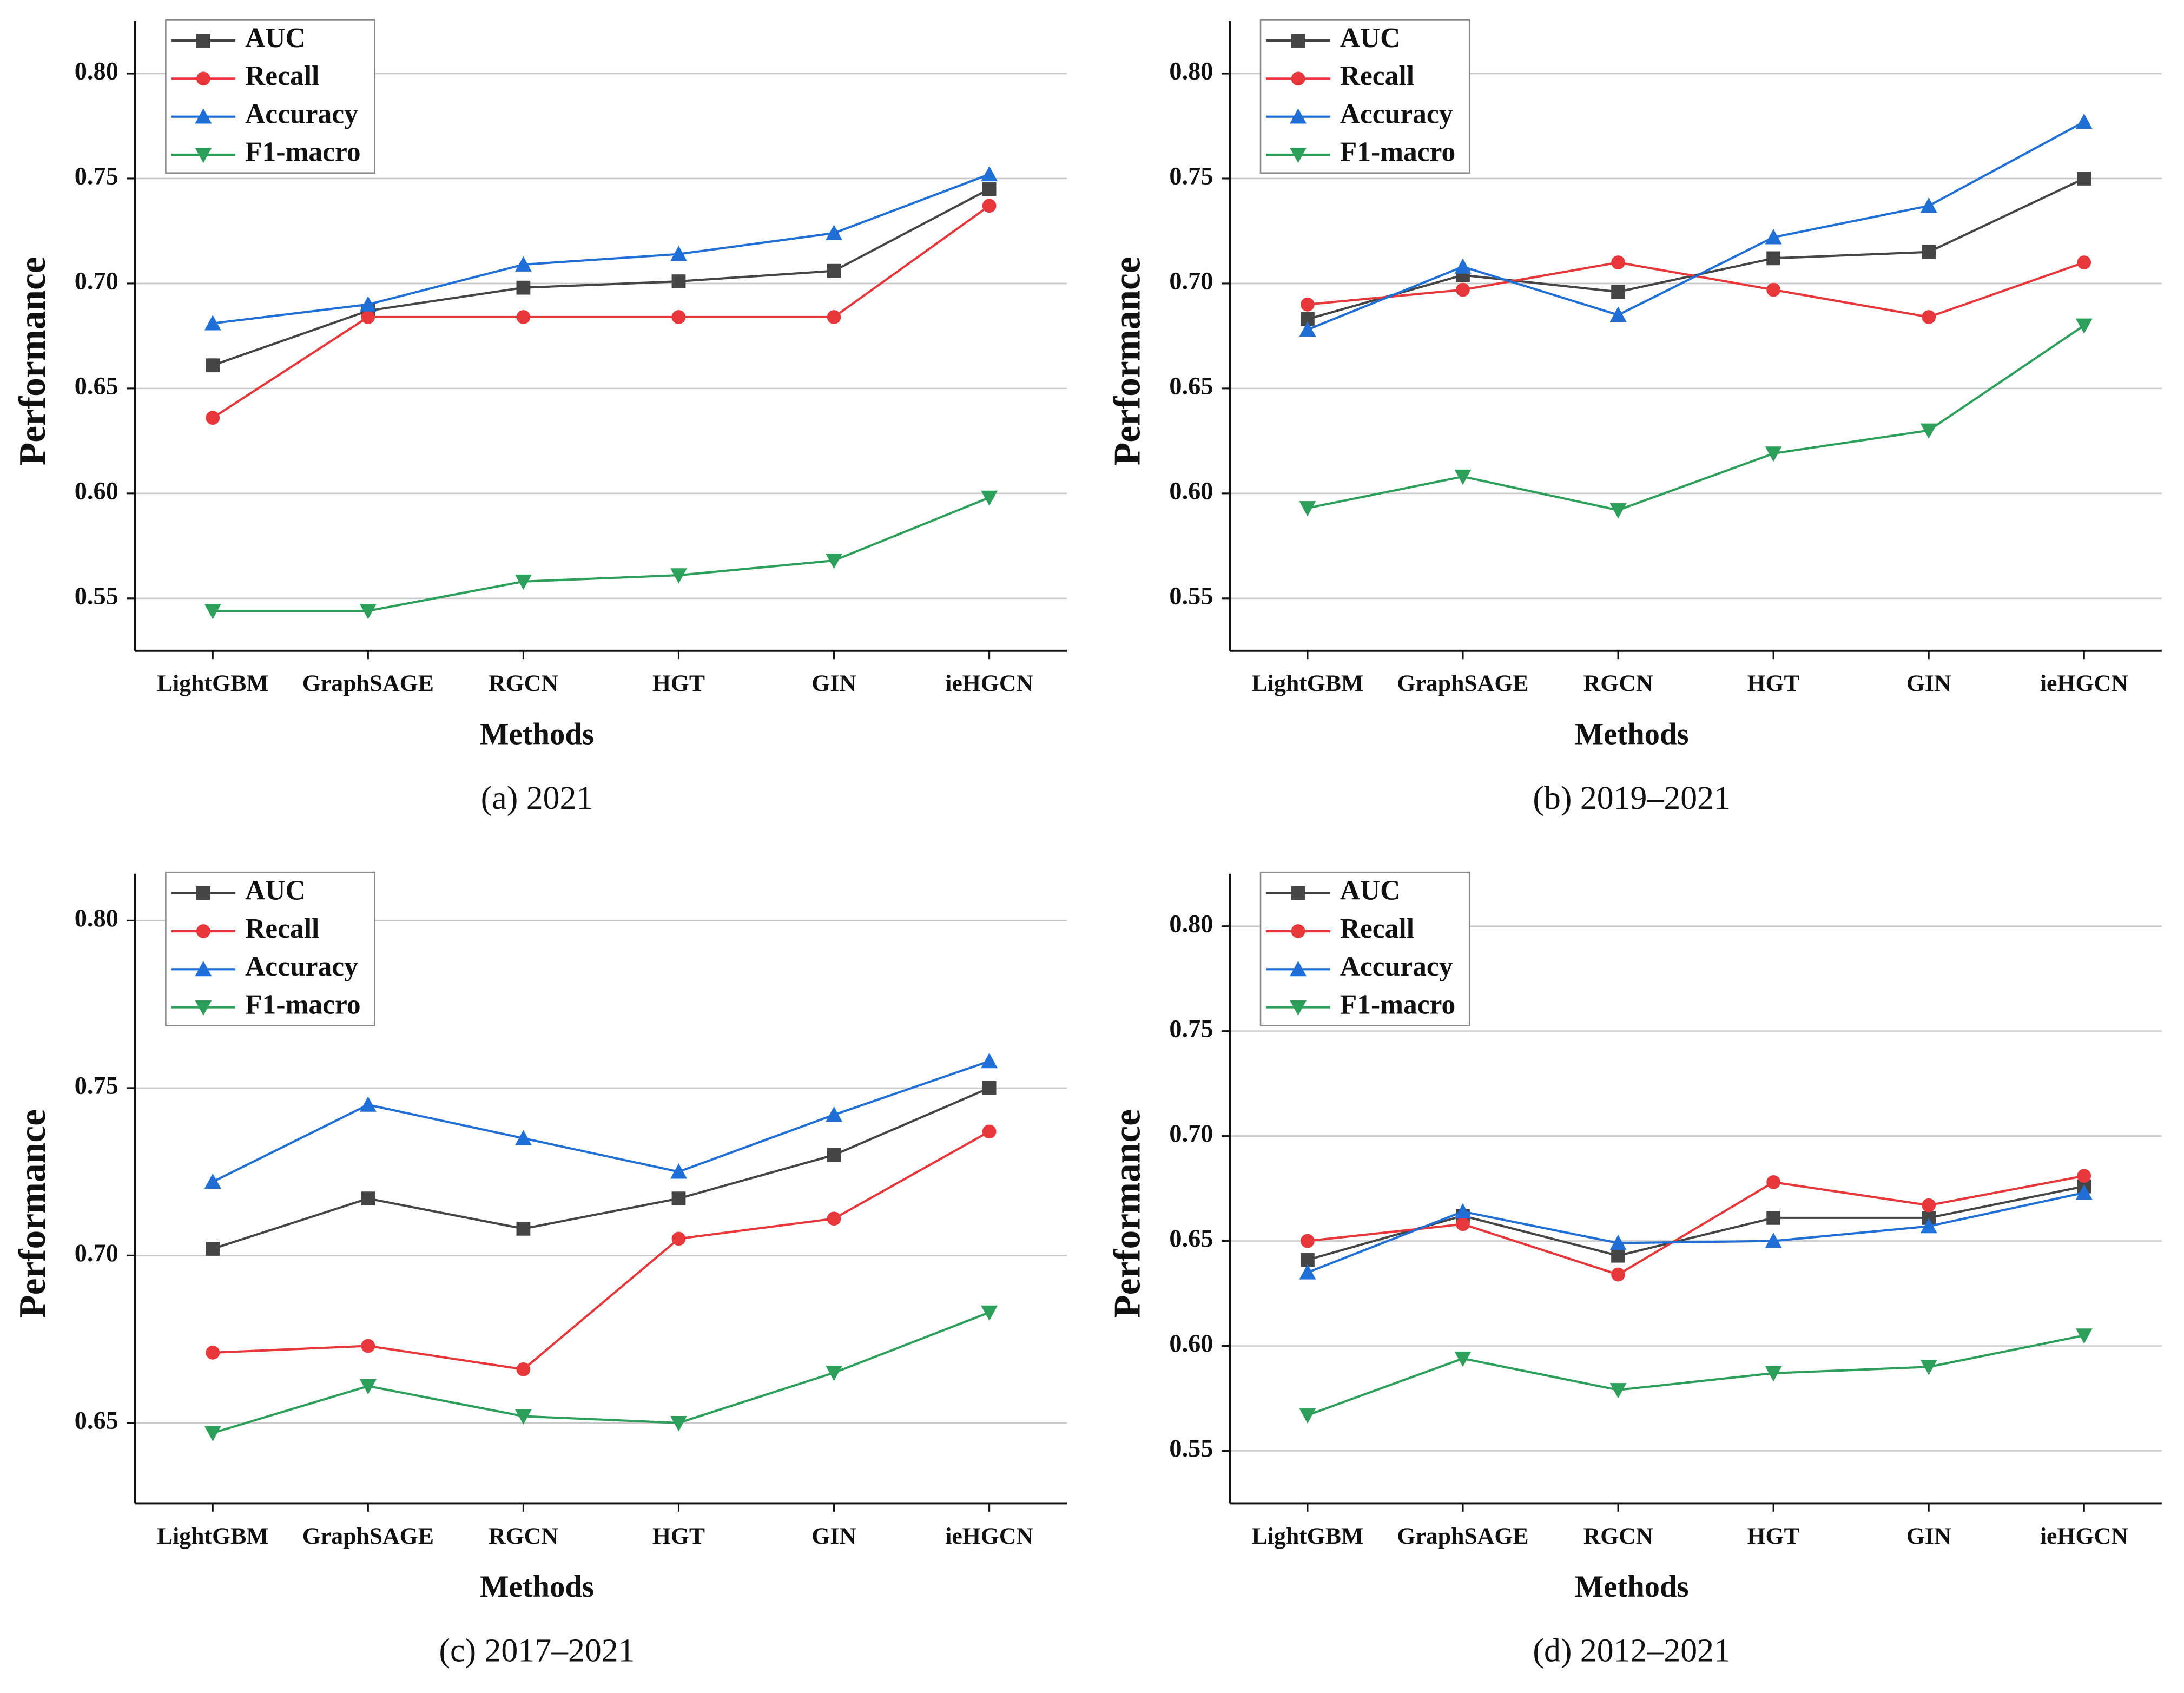 The height and width of the screenshot is (1693, 2184). Describe the element at coordinates (1397, 966) in the screenshot. I see `legend-label: Accuracy` at that location.